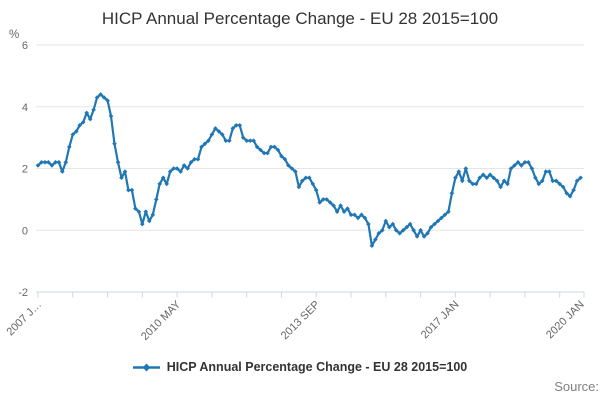 The width and height of the screenshot is (600, 400). I want to click on y-axis-tick-label: 2, so click(25, 170).